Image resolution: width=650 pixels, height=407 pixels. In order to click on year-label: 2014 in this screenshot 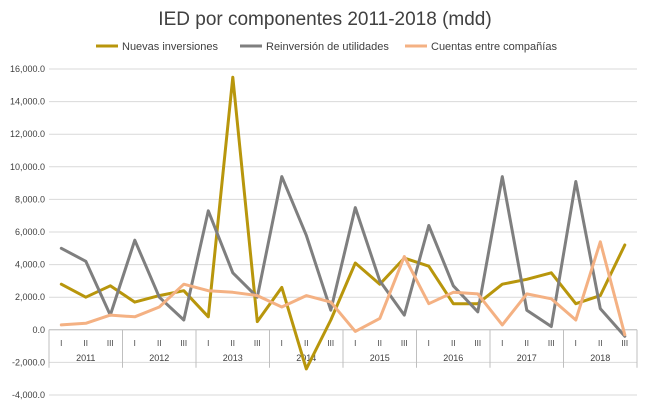, I will do `click(306, 358)`.